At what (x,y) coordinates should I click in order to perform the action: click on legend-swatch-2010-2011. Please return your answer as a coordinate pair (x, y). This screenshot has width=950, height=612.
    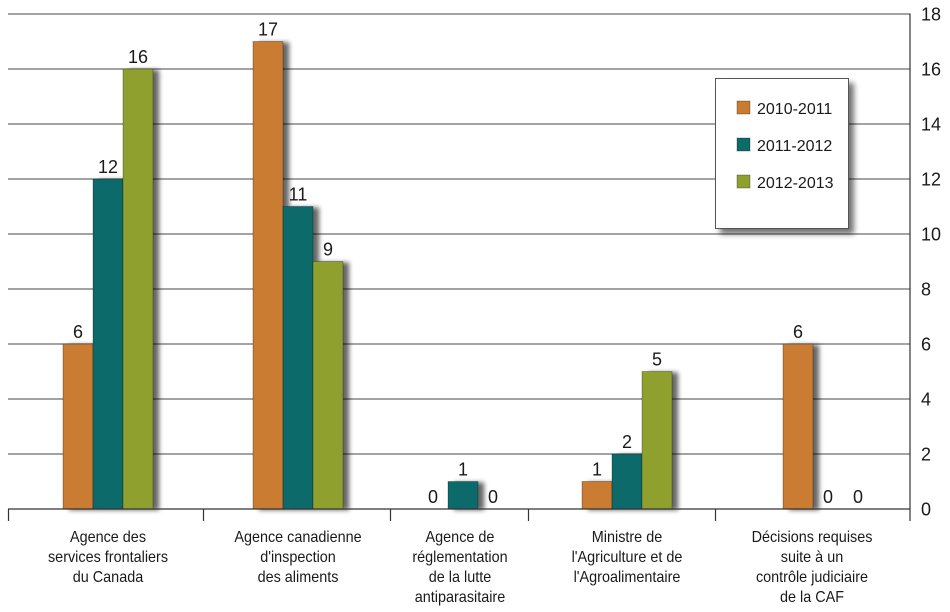
    Looking at the image, I should click on (743, 107).